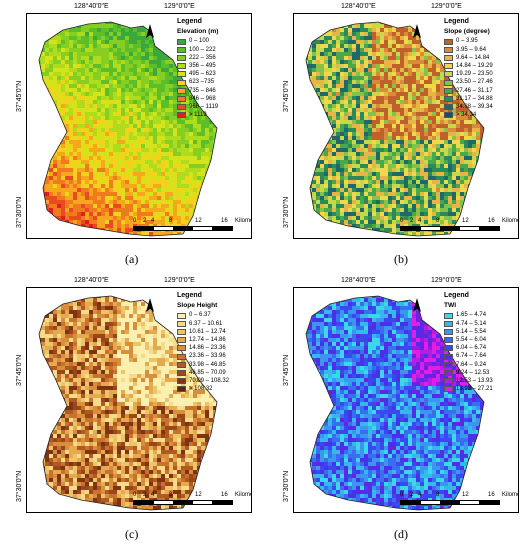 This screenshot has width=525, height=550. What do you see at coordinates (450, 306) in the screenshot?
I see `legend-heading: TWI` at bounding box center [450, 306].